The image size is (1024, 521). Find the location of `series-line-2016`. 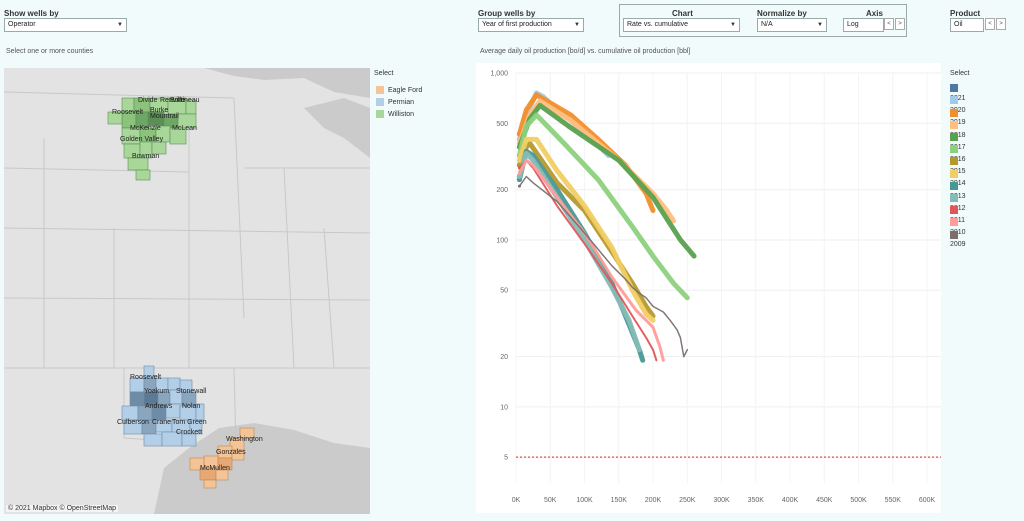

series-line-2016 is located at coordinates (603, 206).